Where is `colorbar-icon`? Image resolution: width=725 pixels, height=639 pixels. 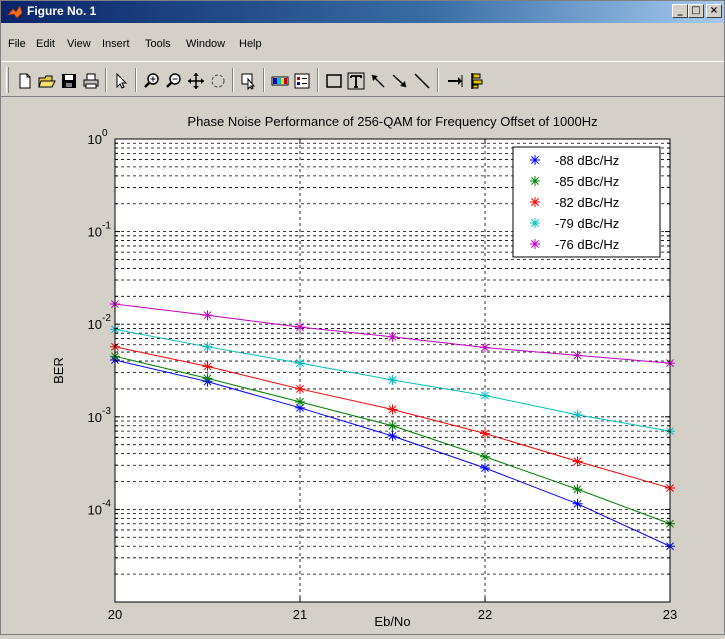 colorbar-icon is located at coordinates (280, 81).